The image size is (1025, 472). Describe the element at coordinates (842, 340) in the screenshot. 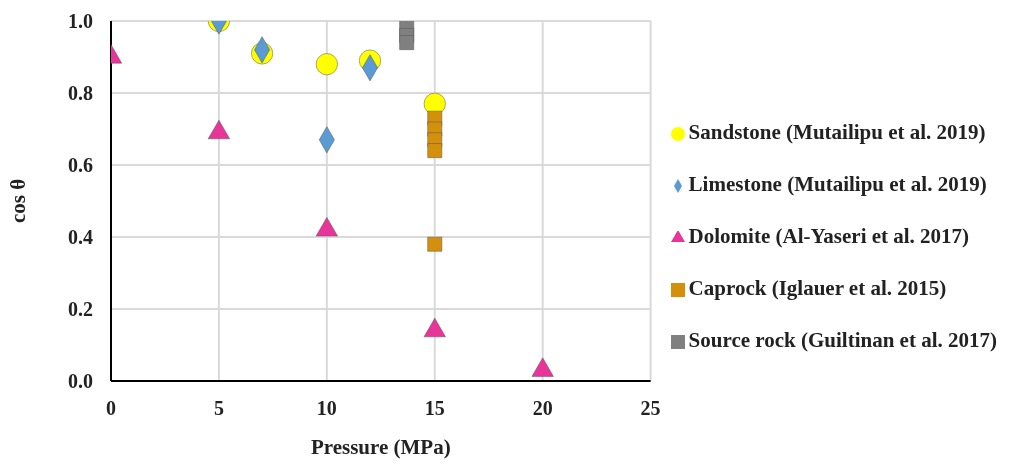

I see `legend-label: Source rock (Guiltinan et al. 2017)` at that location.